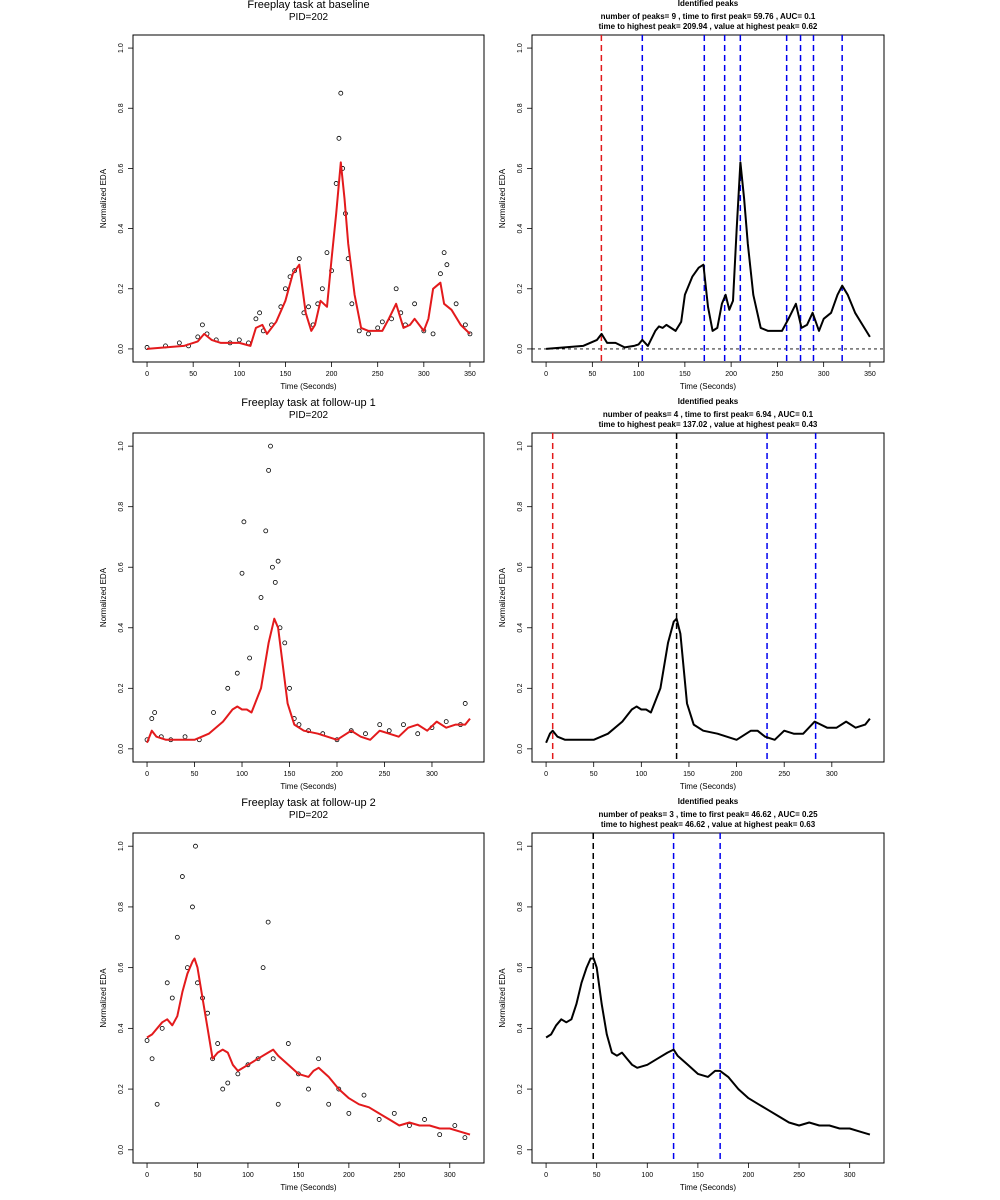 The height and width of the screenshot is (1200, 1000). What do you see at coordinates (708, 4) in the screenshot?
I see `chart-title: Identified peaks` at bounding box center [708, 4].